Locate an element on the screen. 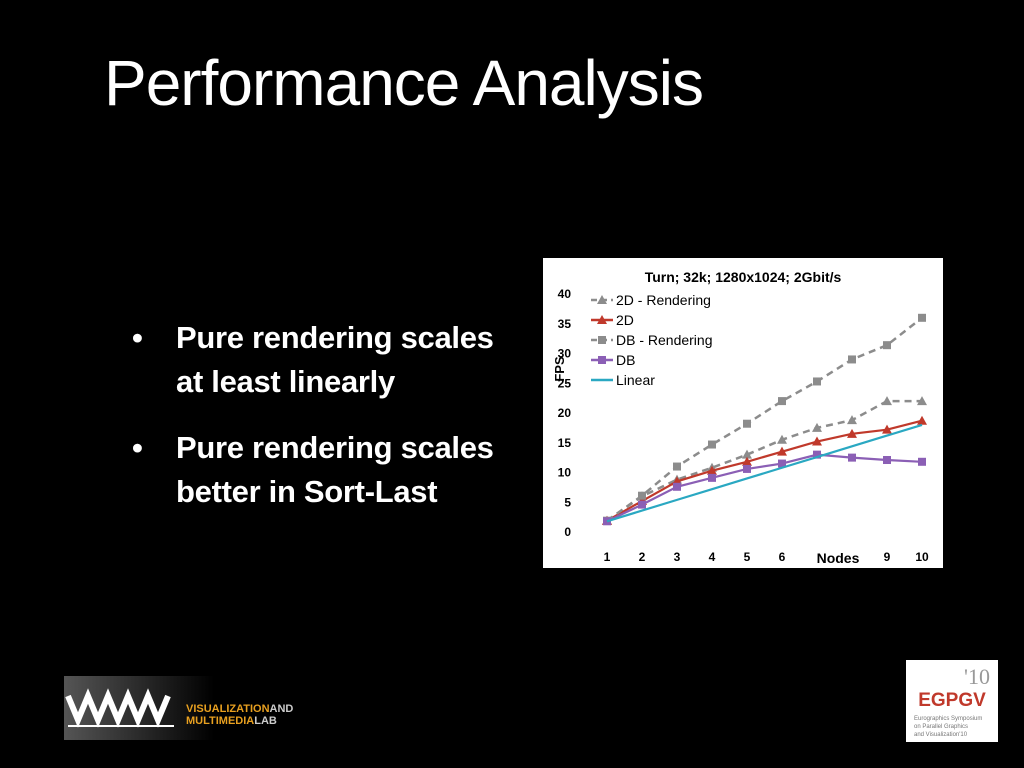 The width and height of the screenshot is (1024, 768). lab-name-text: VISUALIZATION is located at coordinates (228, 709).